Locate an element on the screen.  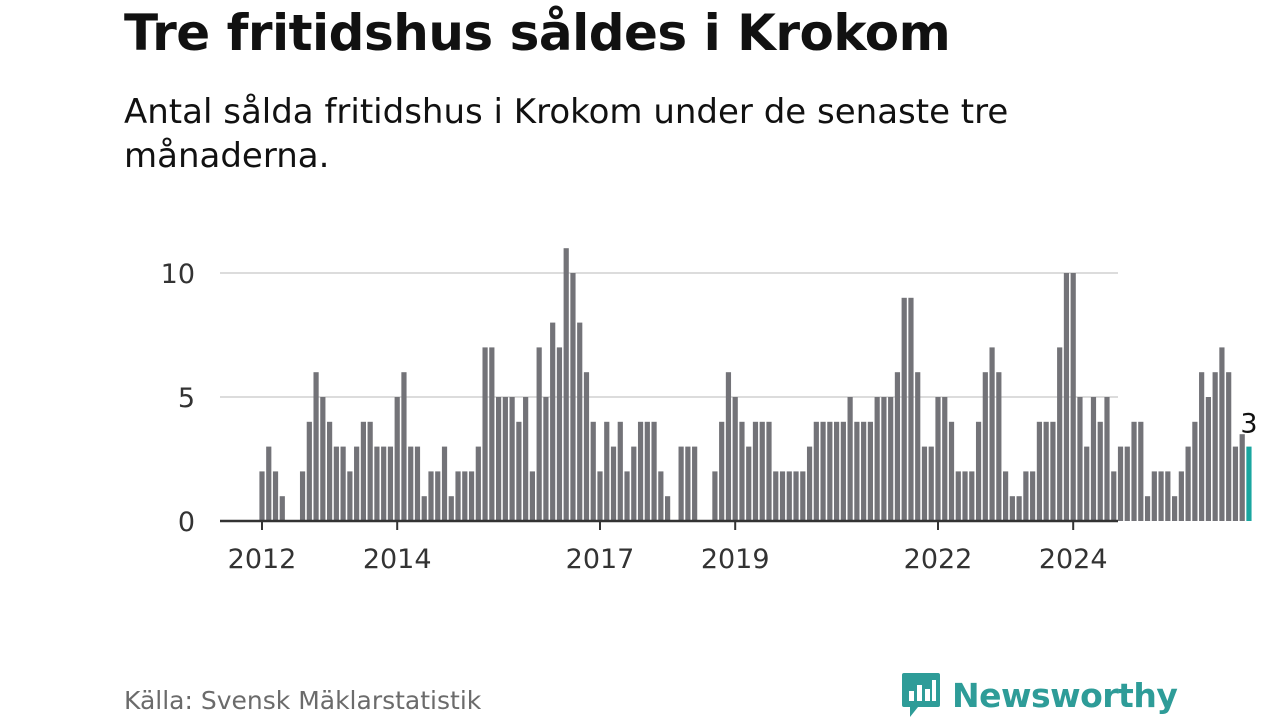
source-note: Källa: Svensk Mäklarstatistik is located at coordinates (303, 700).